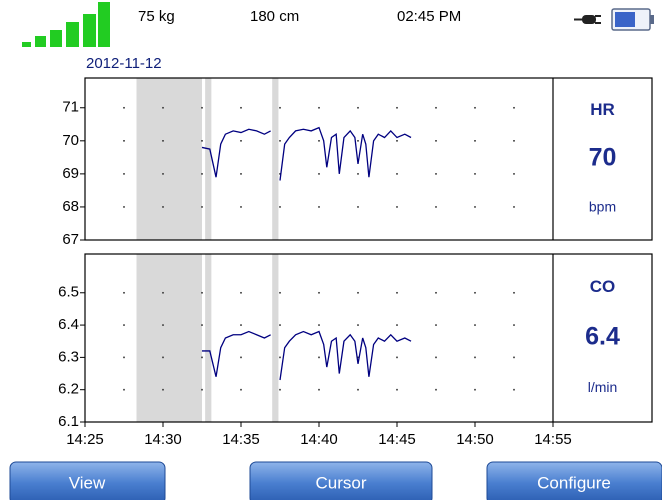 This screenshot has height=500, width=662. Describe the element at coordinates (632, 19) in the screenshot. I see `battery-icon` at that location.